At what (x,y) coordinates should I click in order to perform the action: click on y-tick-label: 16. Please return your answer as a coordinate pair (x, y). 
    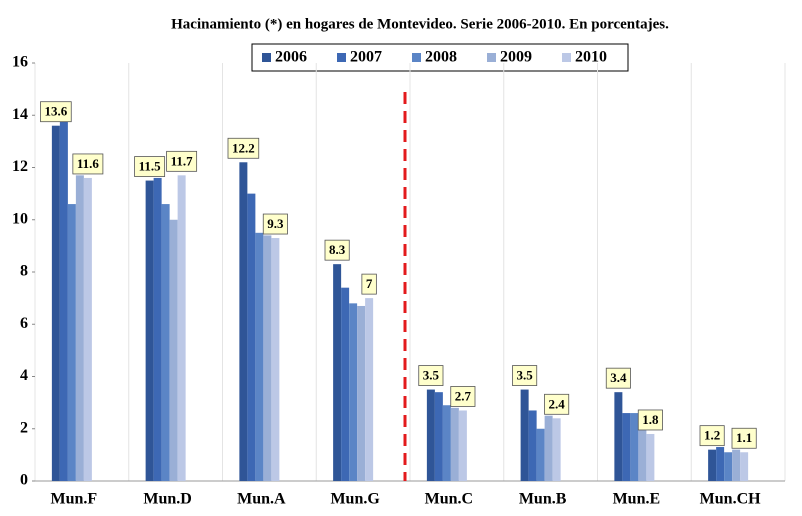
    Looking at the image, I should click on (20, 62).